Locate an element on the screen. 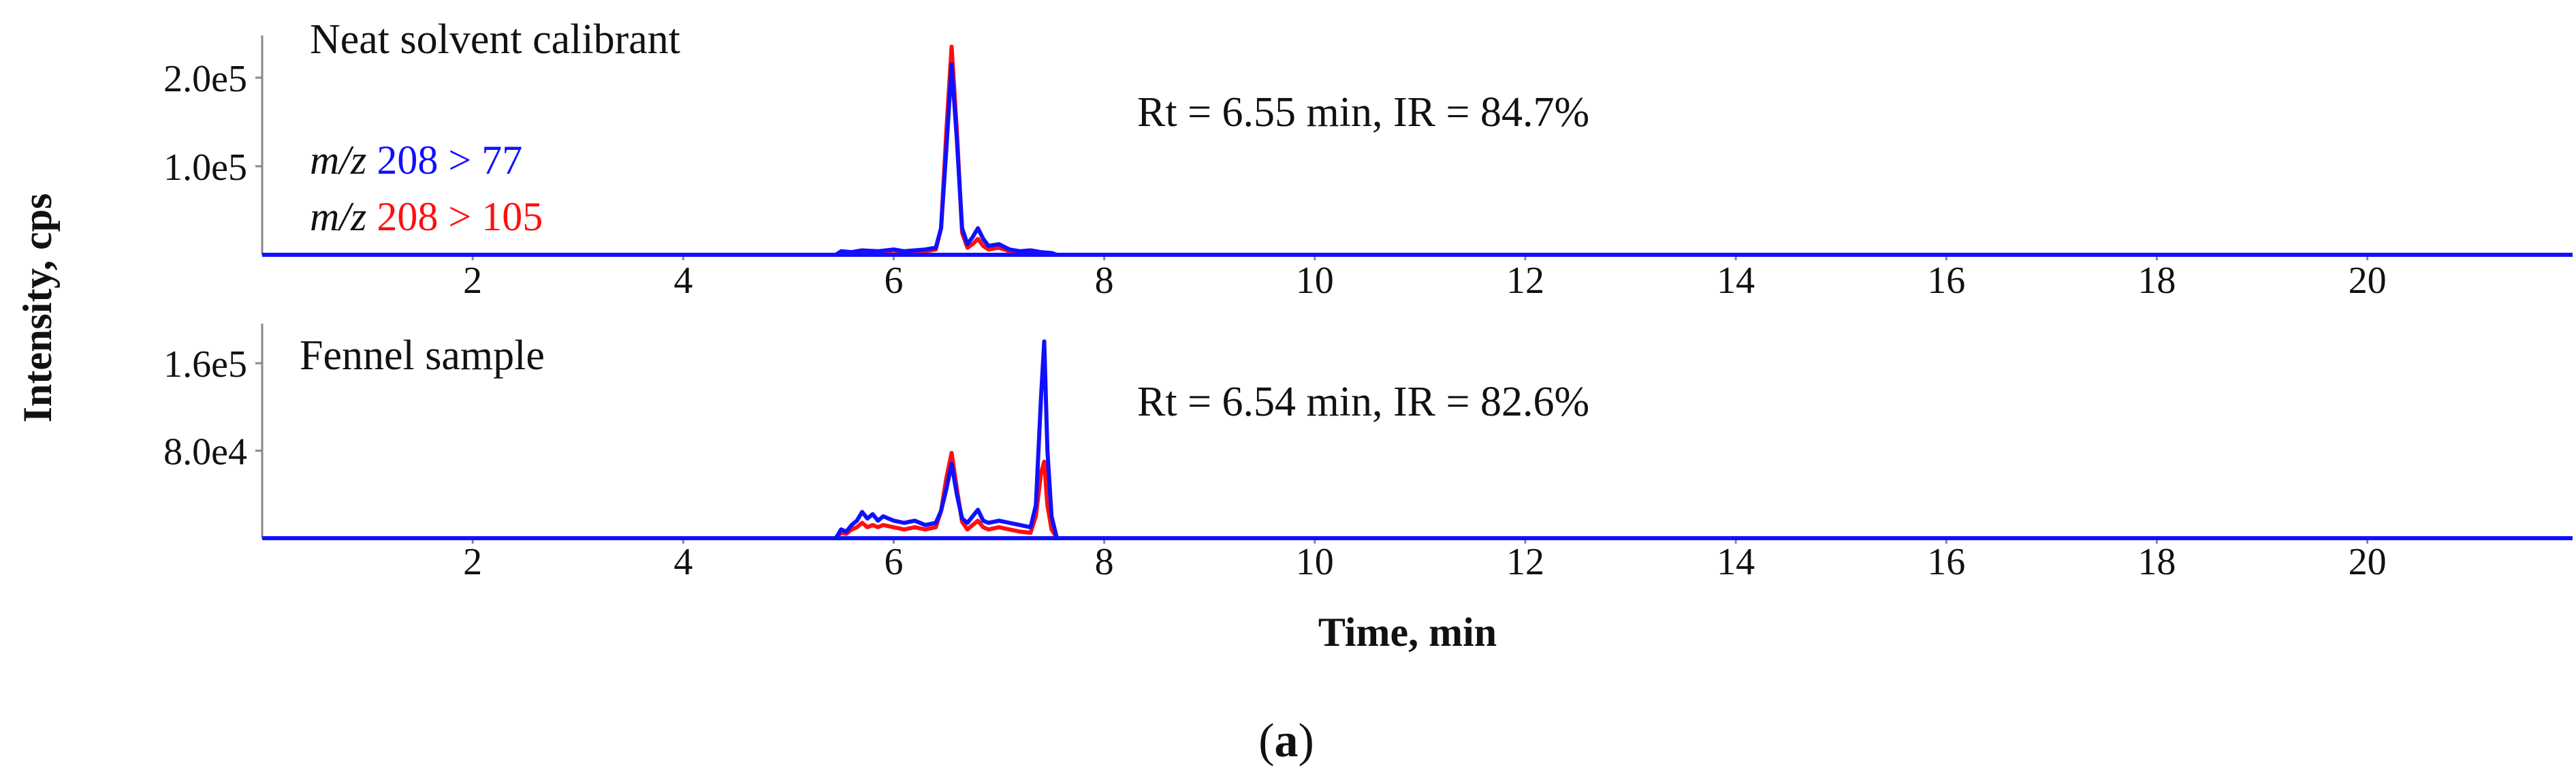  legend-entry: m/z 208 > 105 is located at coordinates (426, 216).